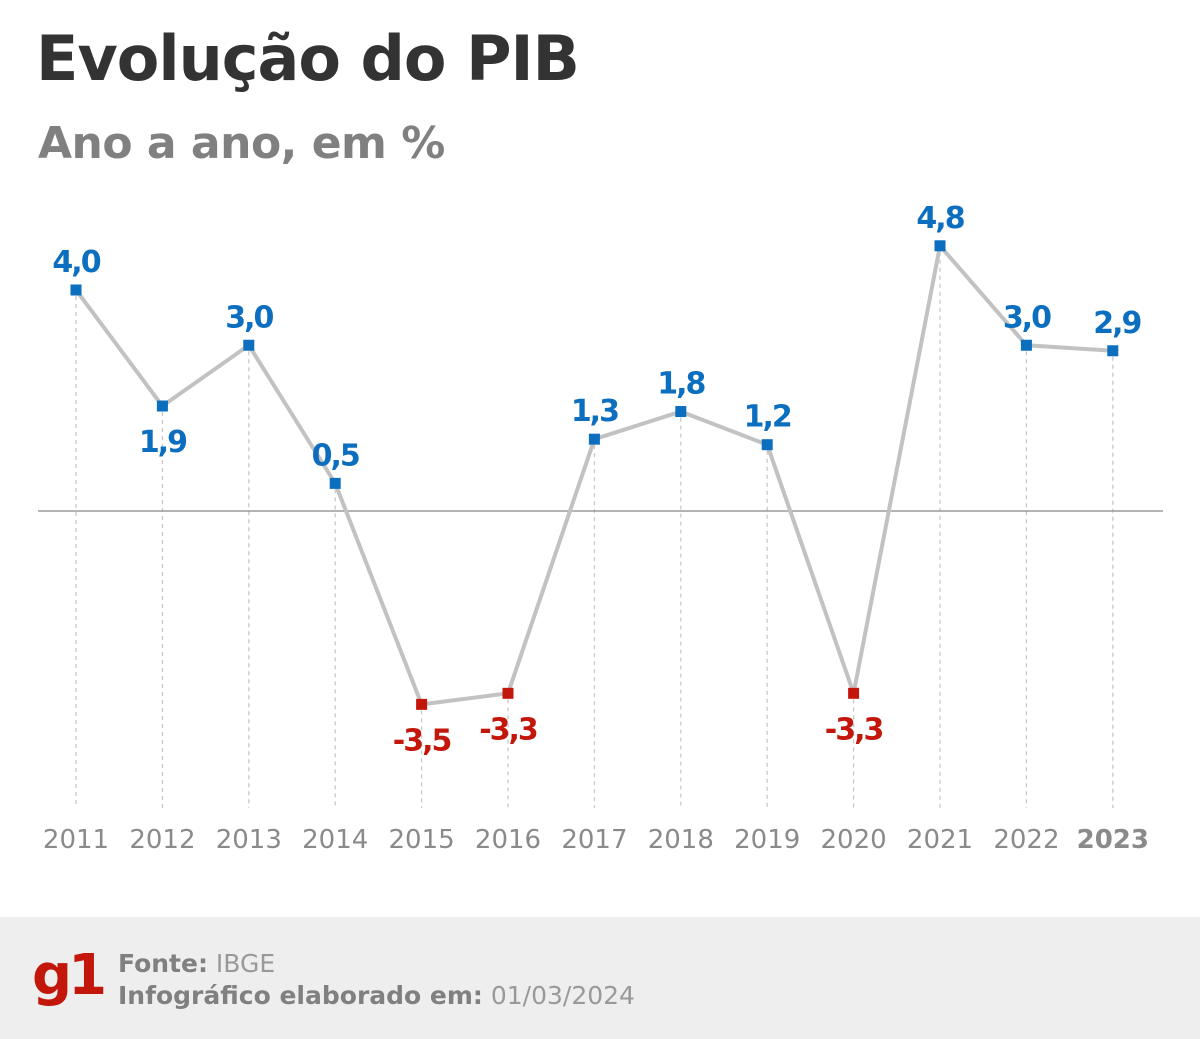 This screenshot has height=1039, width=1200. Describe the element at coordinates (681, 840) in the screenshot. I see `x-tick-label-2018: 2018` at that location.